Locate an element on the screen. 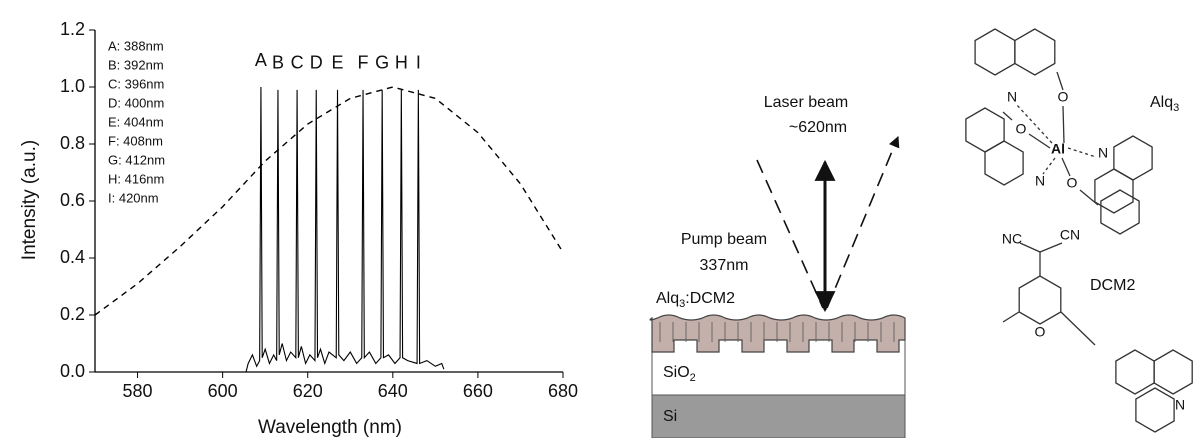  grating-layer is located at coordinates (777, 333).